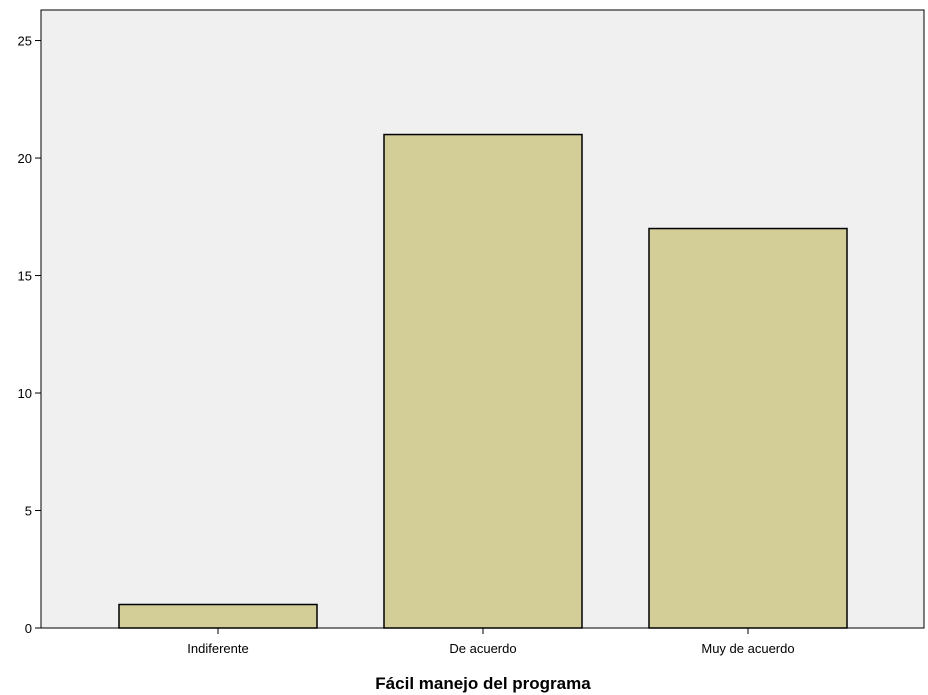  What do you see at coordinates (25, 393) in the screenshot?
I see `y-tick-label: 10` at bounding box center [25, 393].